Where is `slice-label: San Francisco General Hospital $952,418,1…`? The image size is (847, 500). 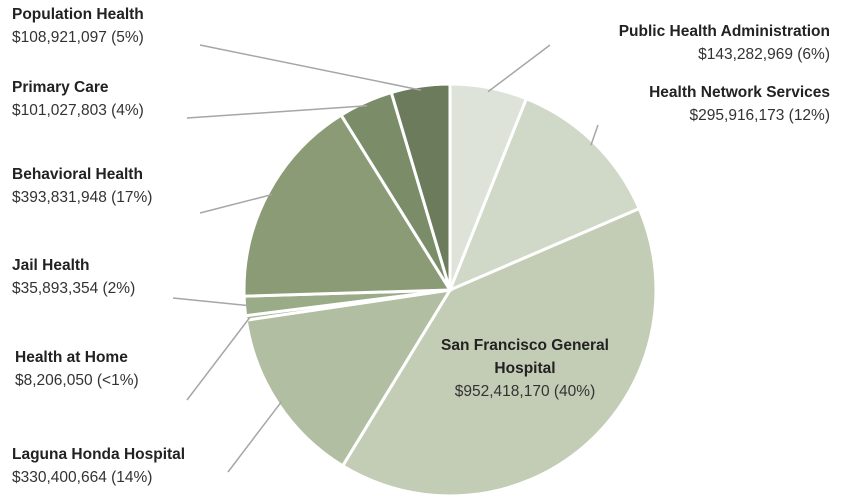 slice-label: San Francisco General Hospital $952,418,1… is located at coordinates (525, 368).